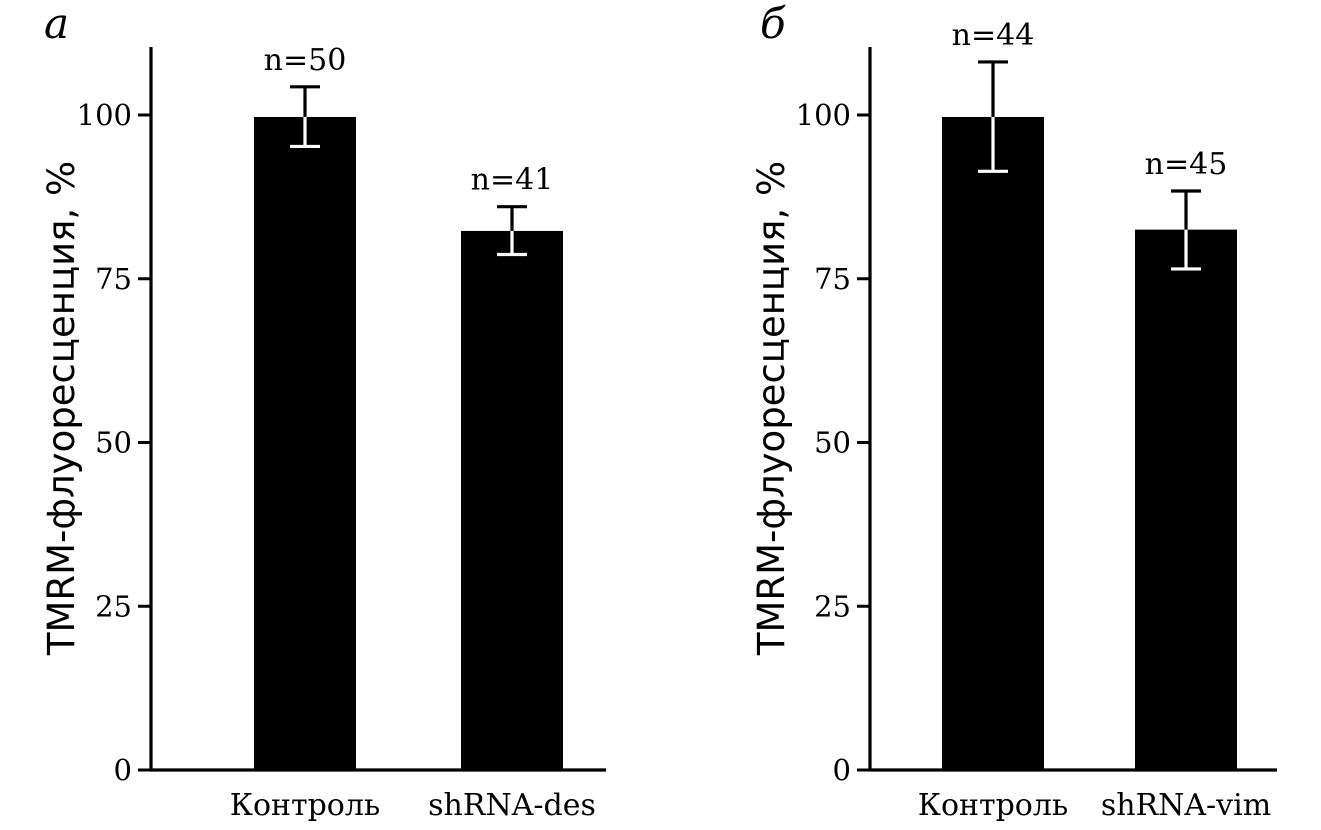  Describe the element at coordinates (56, 24) in the screenshot. I see `panel-letter: a` at that location.